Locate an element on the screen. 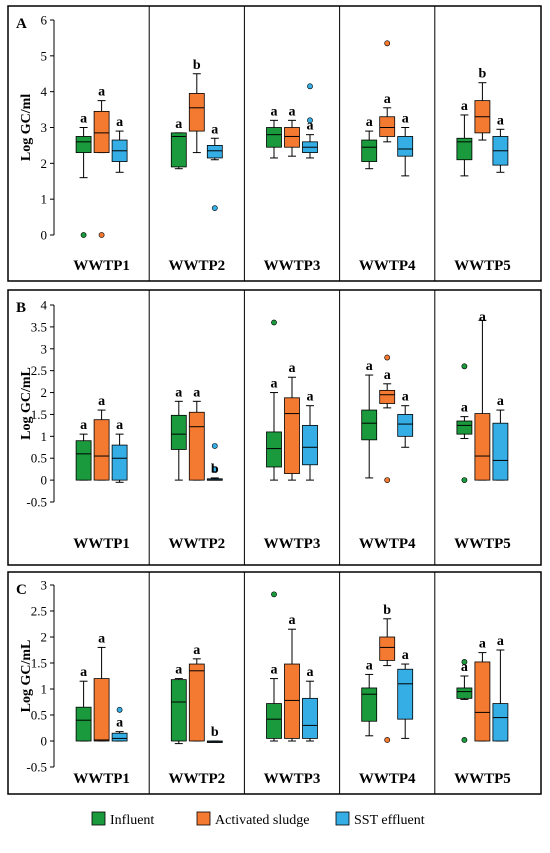 The width and height of the screenshot is (550, 853). y-axis-label: Log GC/ml is located at coordinates (26, 127).